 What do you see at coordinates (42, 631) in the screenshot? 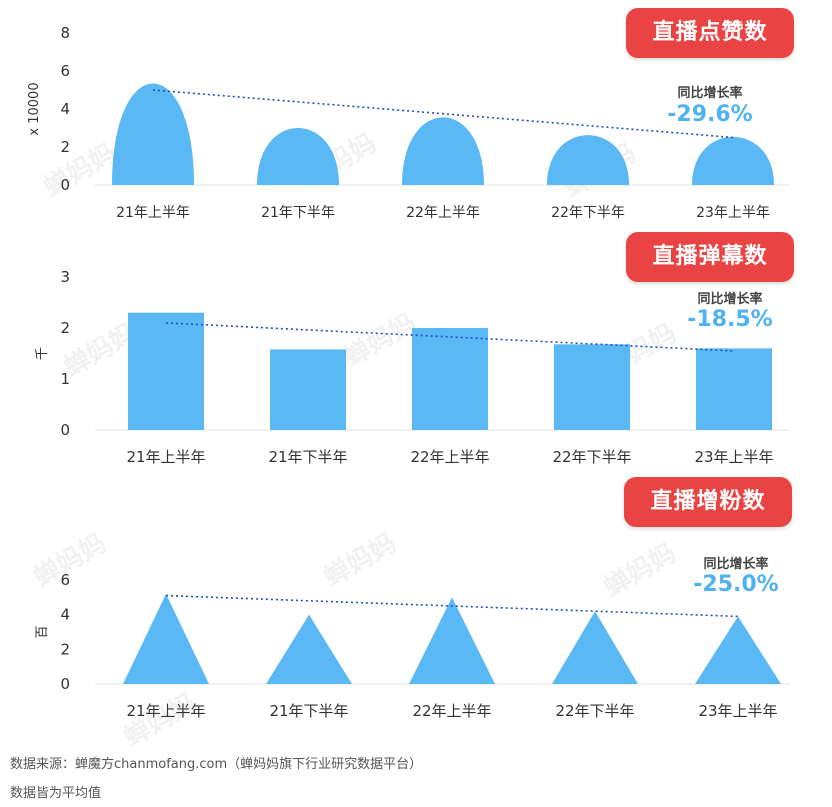
I see `y-axis-label: 百` at bounding box center [42, 631].